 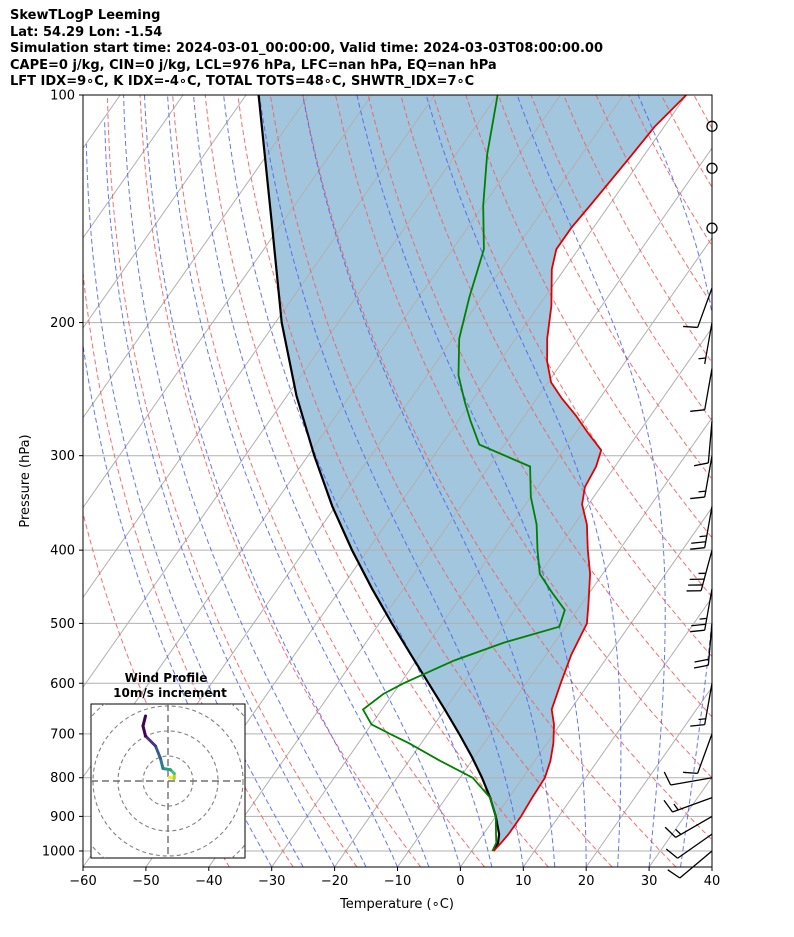 What do you see at coordinates (649, 881) in the screenshot?
I see `x-tick-label: 30` at bounding box center [649, 881].